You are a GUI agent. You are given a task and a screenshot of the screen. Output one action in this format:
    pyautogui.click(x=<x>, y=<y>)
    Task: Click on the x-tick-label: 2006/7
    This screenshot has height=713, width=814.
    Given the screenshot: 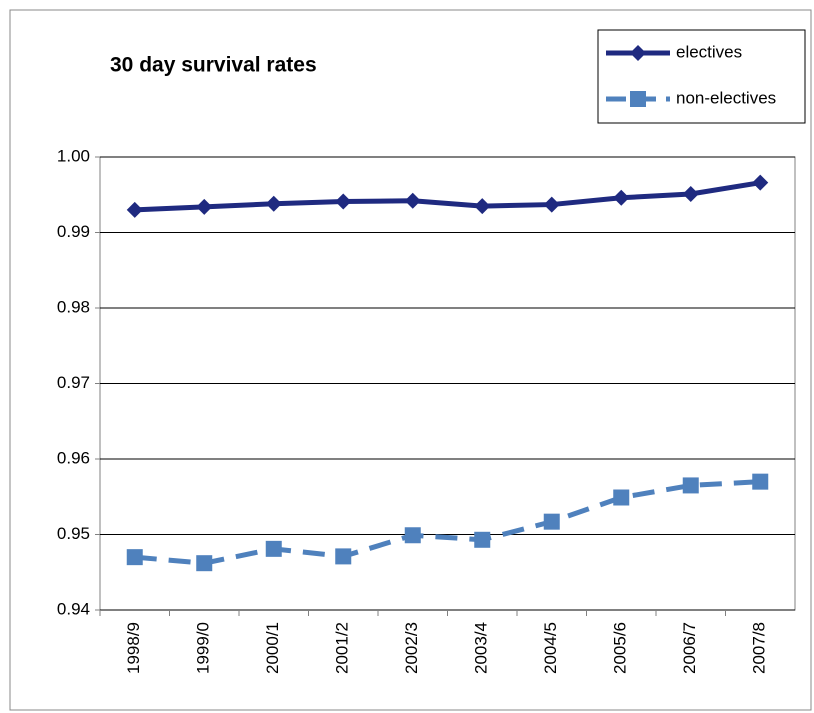 What is the action you would take?
    pyautogui.click(x=689, y=648)
    